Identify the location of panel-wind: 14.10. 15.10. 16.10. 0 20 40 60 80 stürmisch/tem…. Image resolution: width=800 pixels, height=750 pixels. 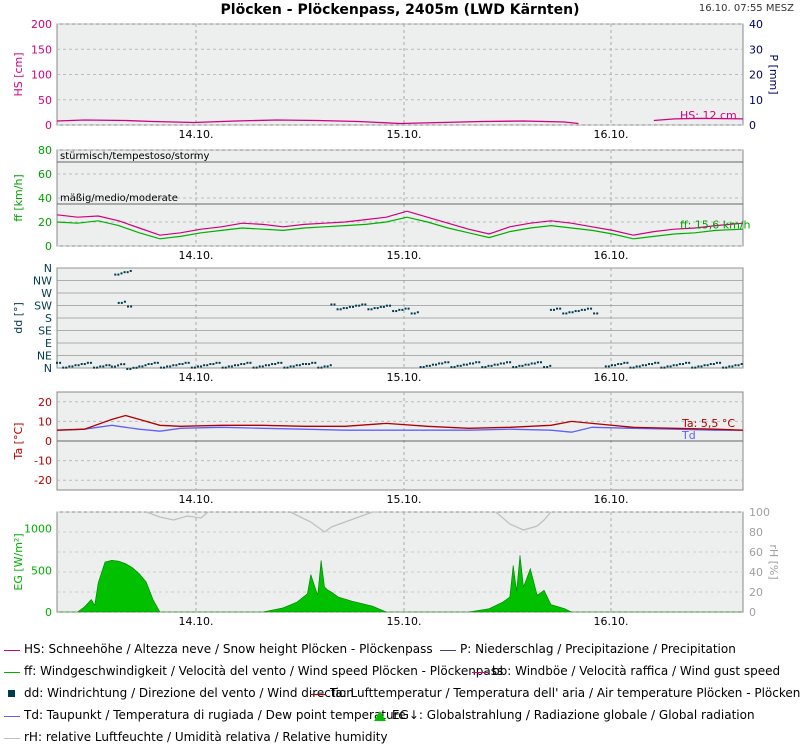
(381, 203).